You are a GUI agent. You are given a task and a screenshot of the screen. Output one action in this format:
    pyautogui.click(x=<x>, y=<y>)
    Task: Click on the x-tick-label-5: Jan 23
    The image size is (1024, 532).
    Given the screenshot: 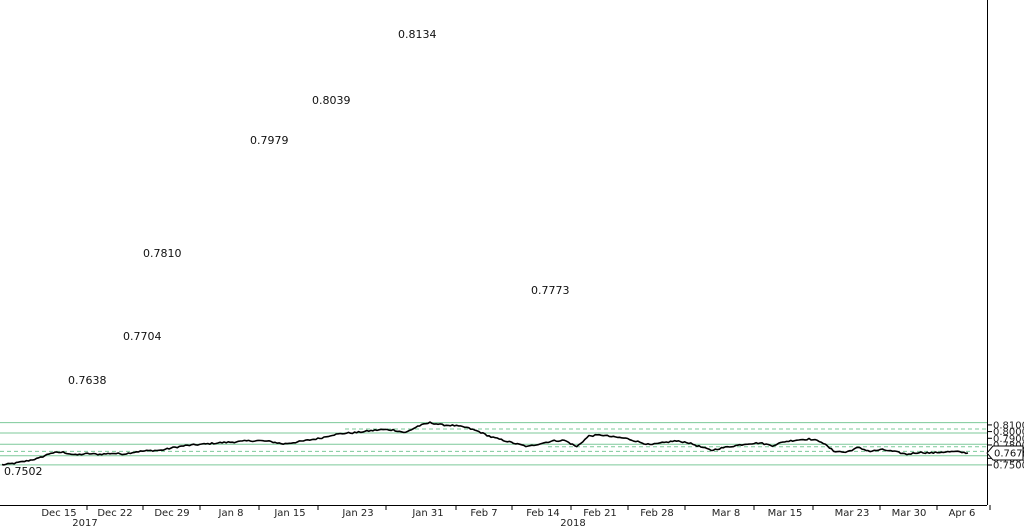 What is the action you would take?
    pyautogui.click(x=357, y=513)
    